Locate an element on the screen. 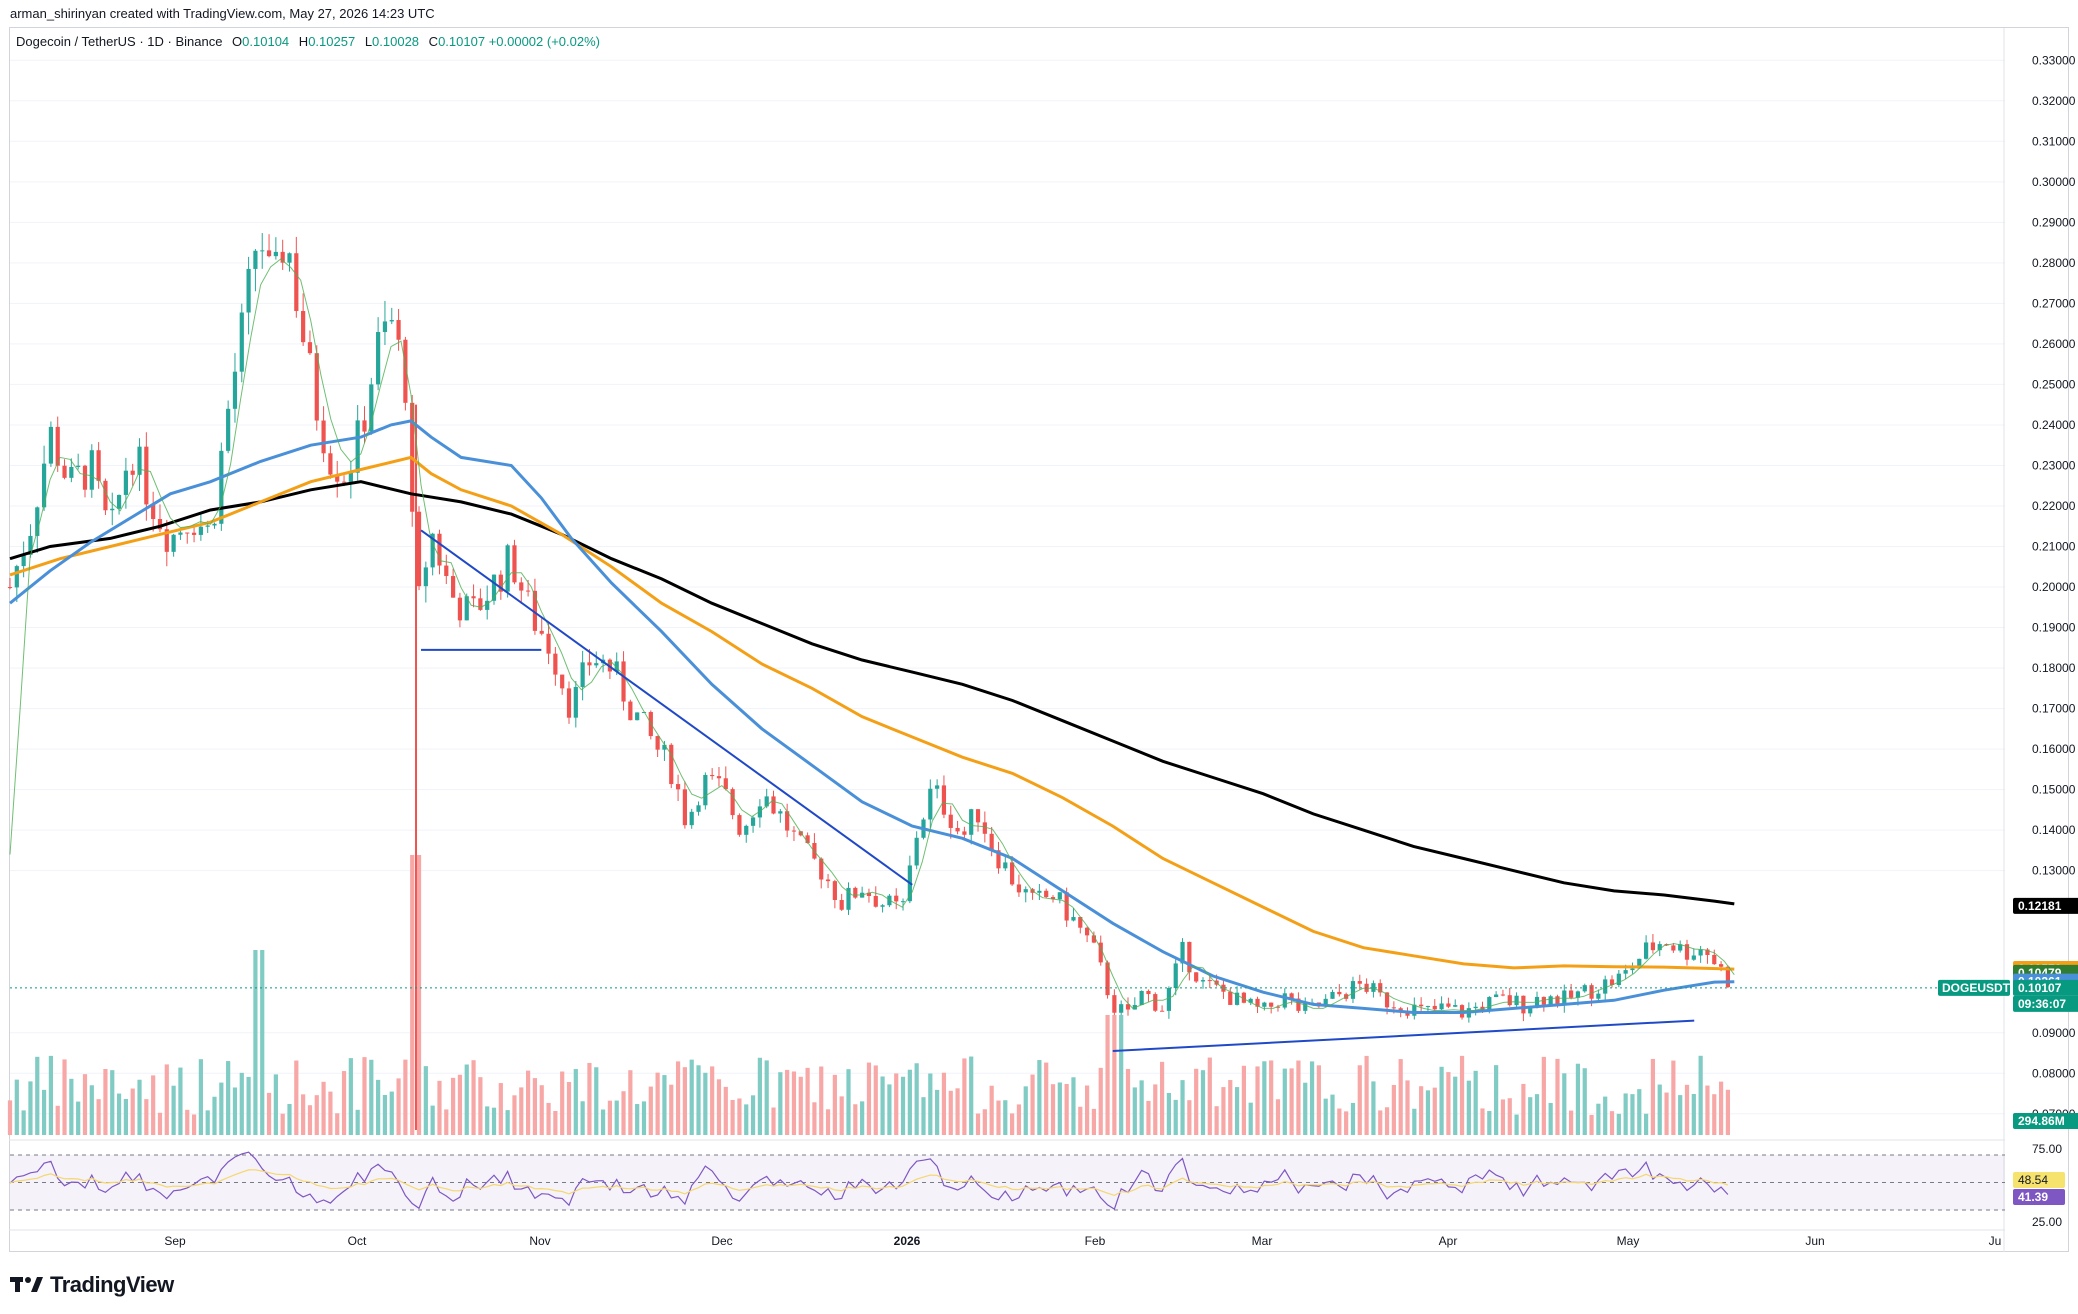 The width and height of the screenshot is (2078, 1314). x-tick-label: Mar is located at coordinates (1262, 1241).